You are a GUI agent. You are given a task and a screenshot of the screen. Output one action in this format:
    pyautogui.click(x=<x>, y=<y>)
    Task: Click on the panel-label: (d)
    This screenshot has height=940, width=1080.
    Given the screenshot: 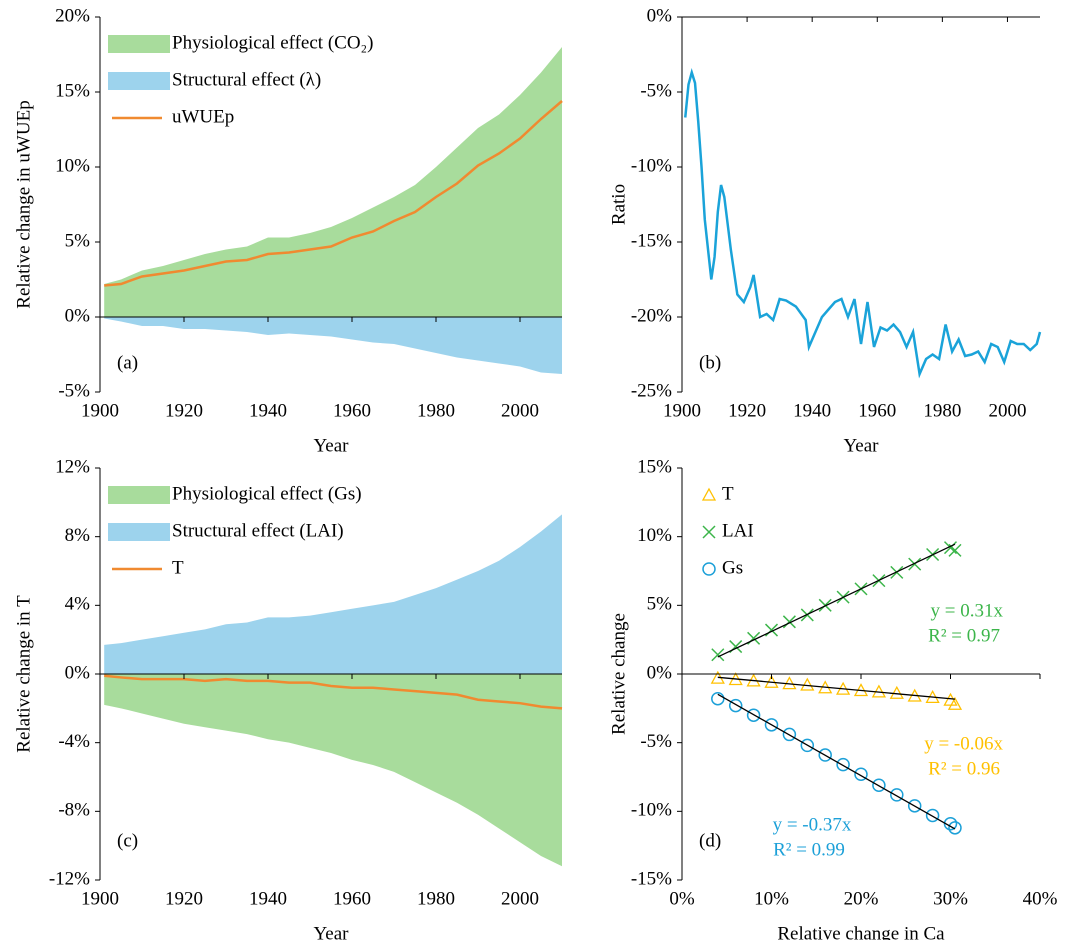 What is the action you would take?
    pyautogui.click(x=710, y=840)
    